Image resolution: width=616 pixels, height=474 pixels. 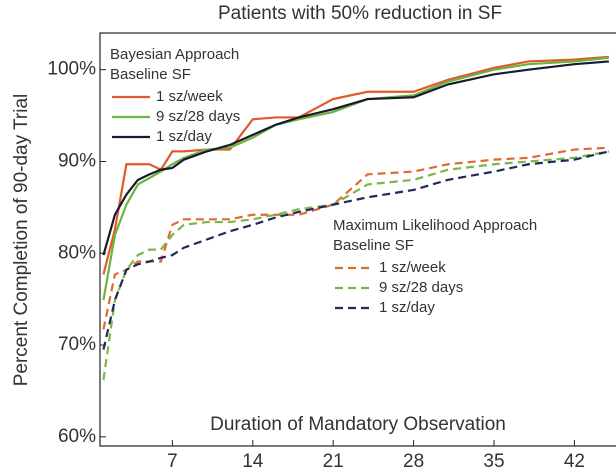 What do you see at coordinates (77, 252) in the screenshot?
I see `y-tick-label: 80%` at bounding box center [77, 252].